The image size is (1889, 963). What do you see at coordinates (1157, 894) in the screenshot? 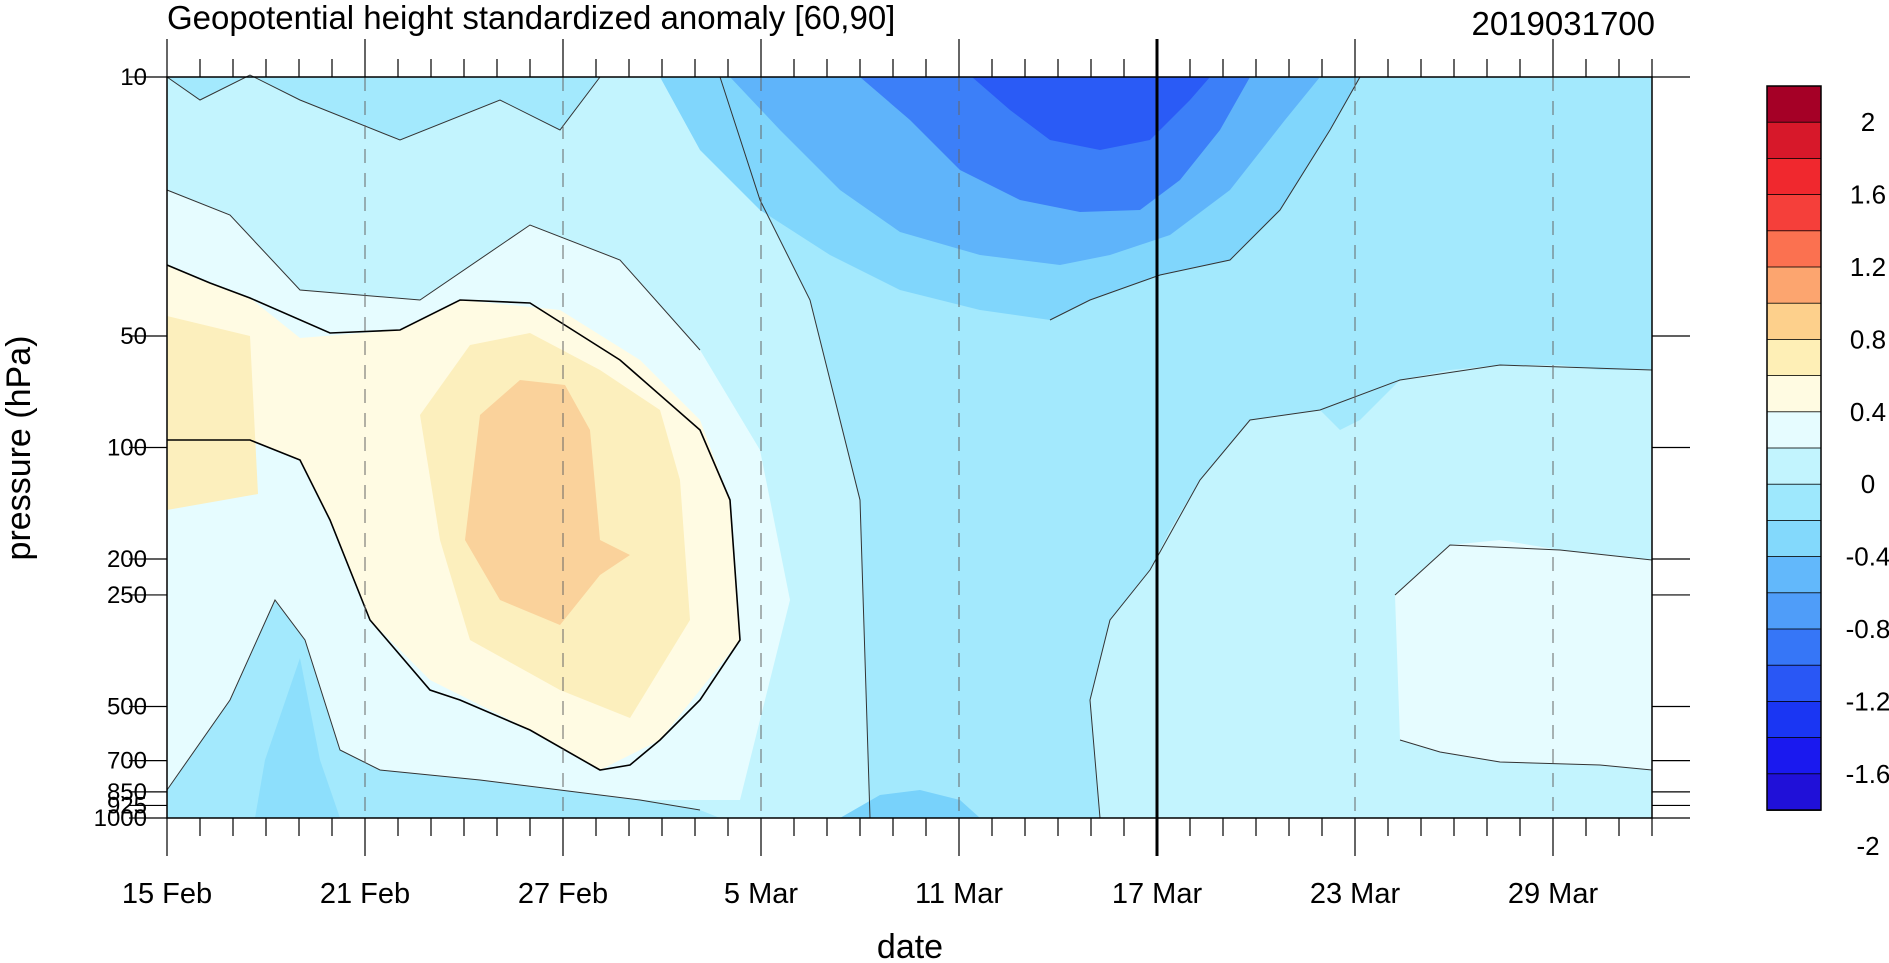
I see `x-tick-label: 17 Mar` at bounding box center [1157, 894].